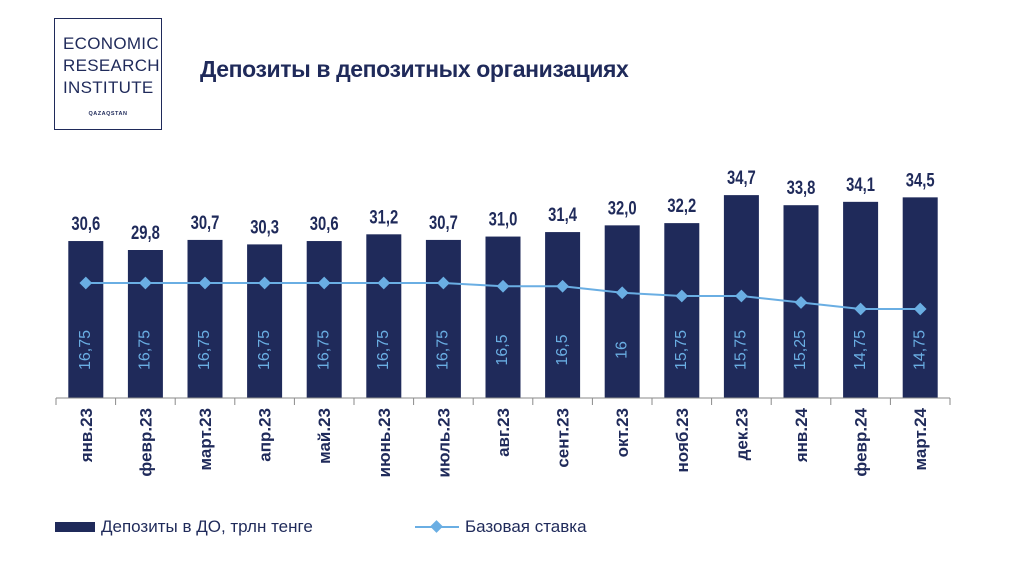  Describe the element at coordinates (383, 350) in the screenshot. I see `base-rate-label-5: 16,75` at that location.